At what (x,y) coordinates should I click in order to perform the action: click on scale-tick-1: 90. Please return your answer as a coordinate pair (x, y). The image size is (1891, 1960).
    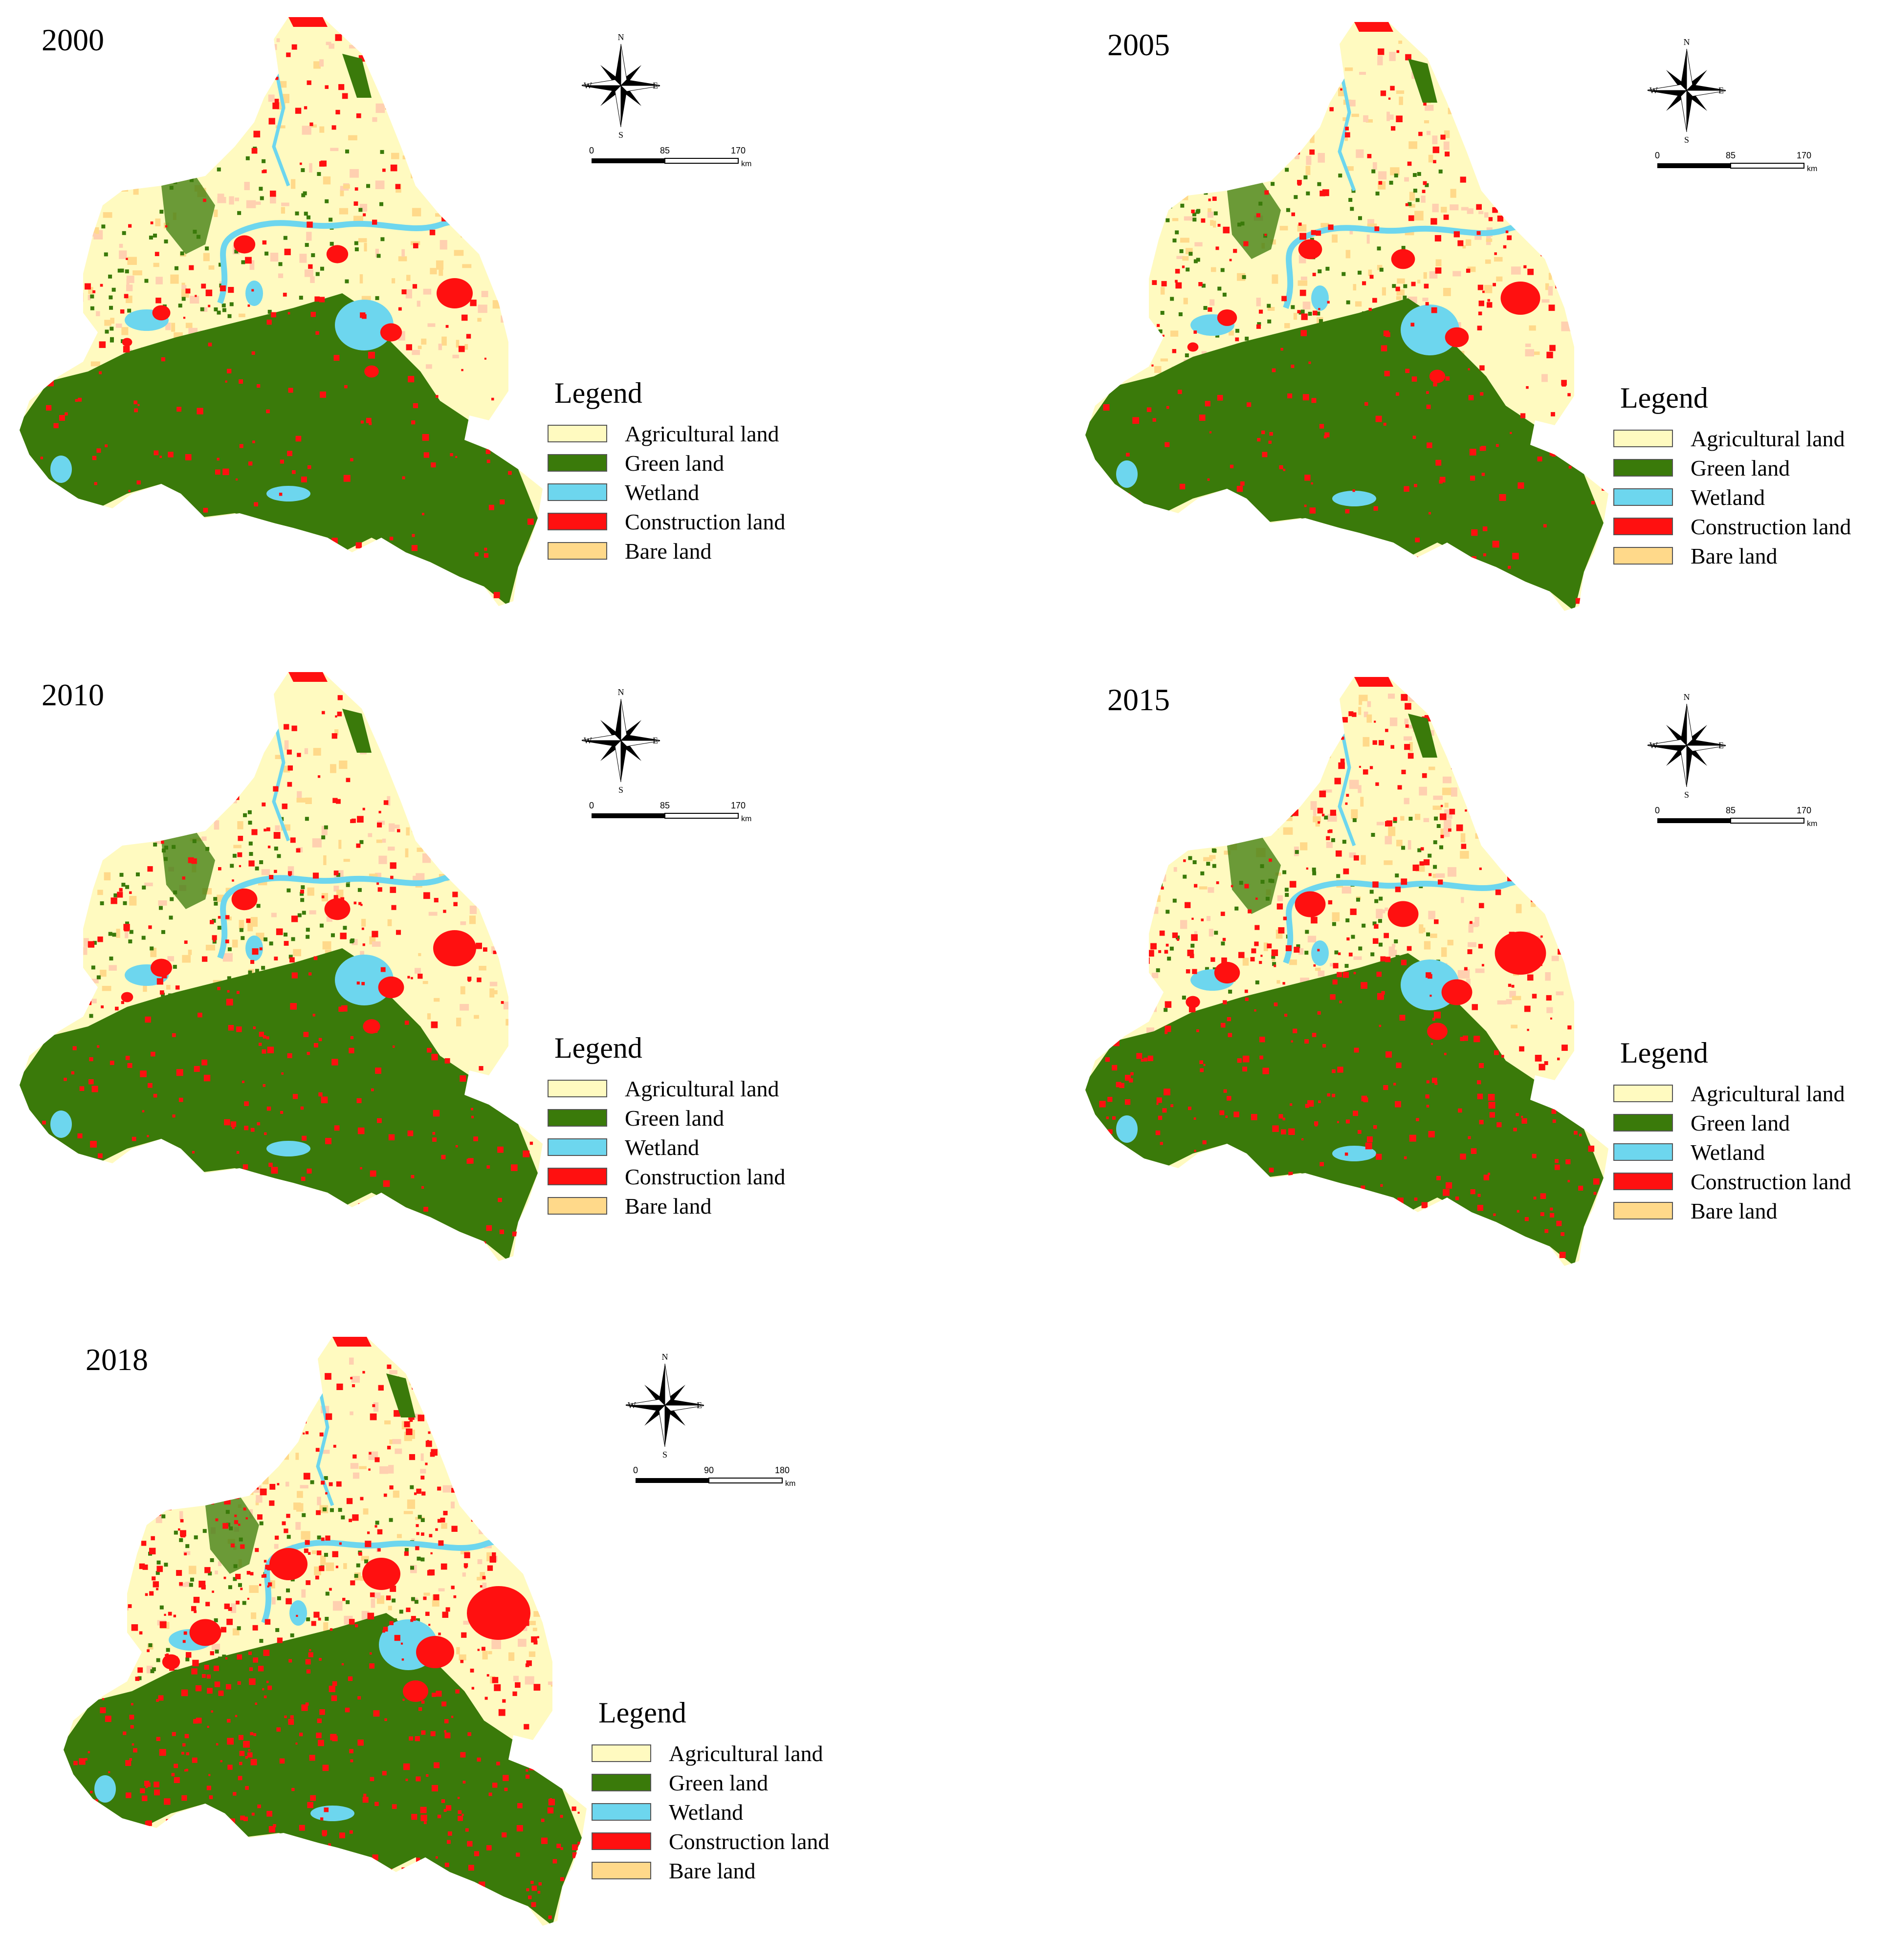
    Looking at the image, I should click on (709, 1470).